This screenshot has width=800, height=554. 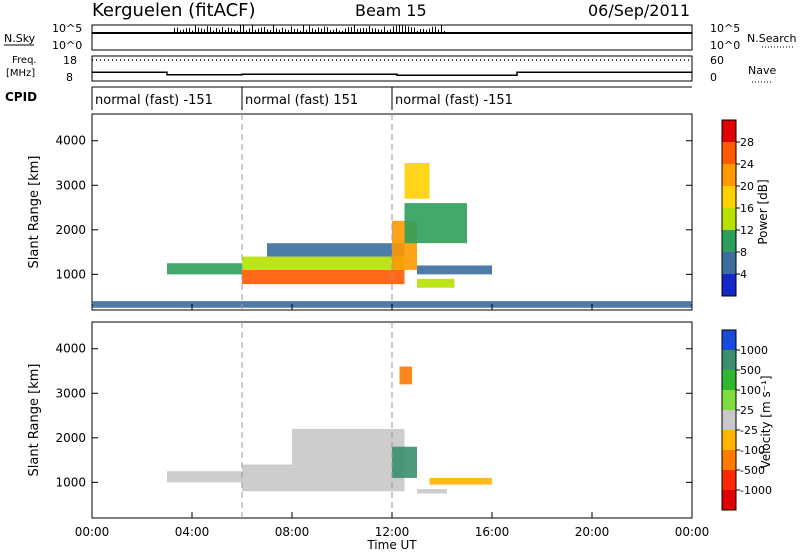 I want to click on x-tick-label: 12:00, so click(x=392, y=532).